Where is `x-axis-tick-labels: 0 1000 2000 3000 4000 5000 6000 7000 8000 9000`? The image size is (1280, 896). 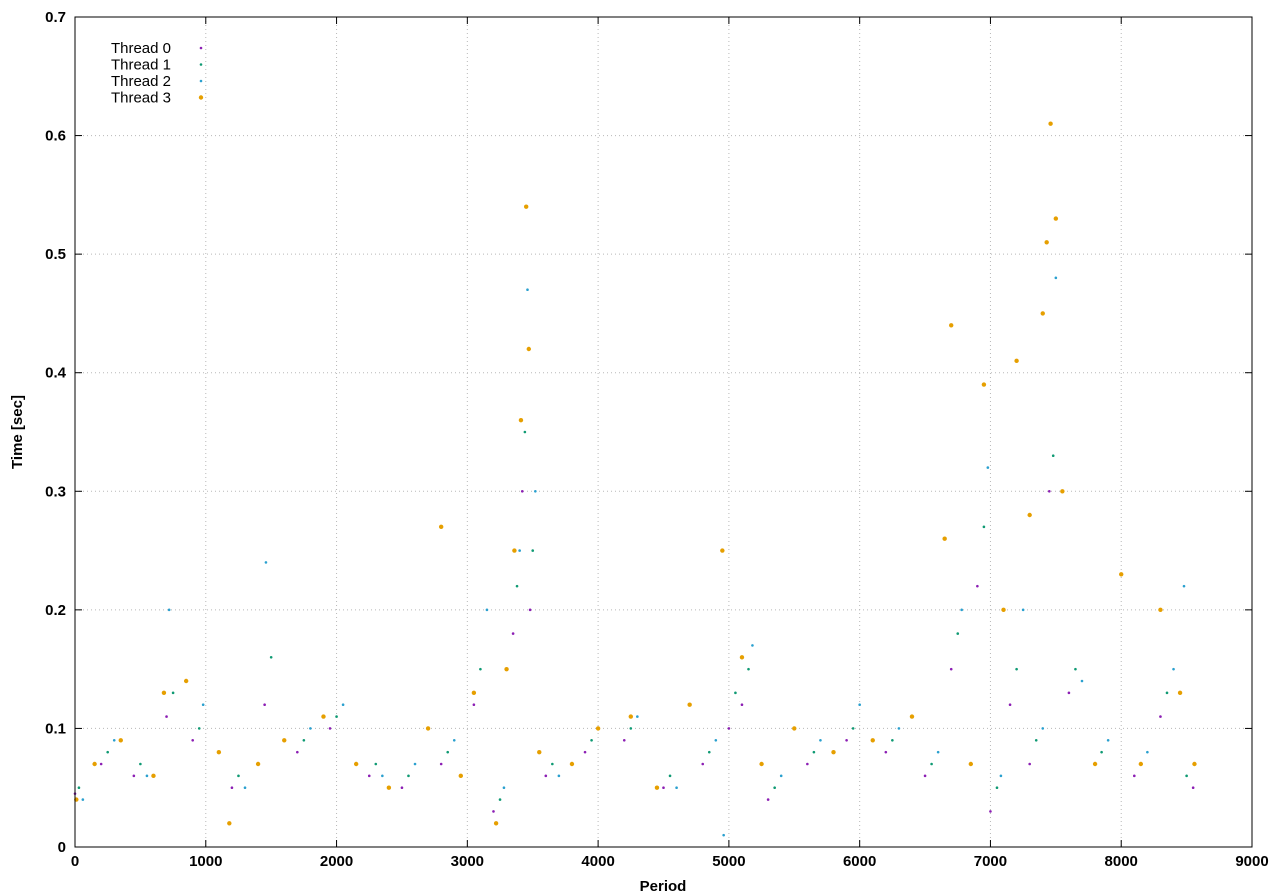 x-axis-tick-labels: 0 1000 2000 3000 4000 5000 6000 7000 8000 9000 is located at coordinates (670, 861).